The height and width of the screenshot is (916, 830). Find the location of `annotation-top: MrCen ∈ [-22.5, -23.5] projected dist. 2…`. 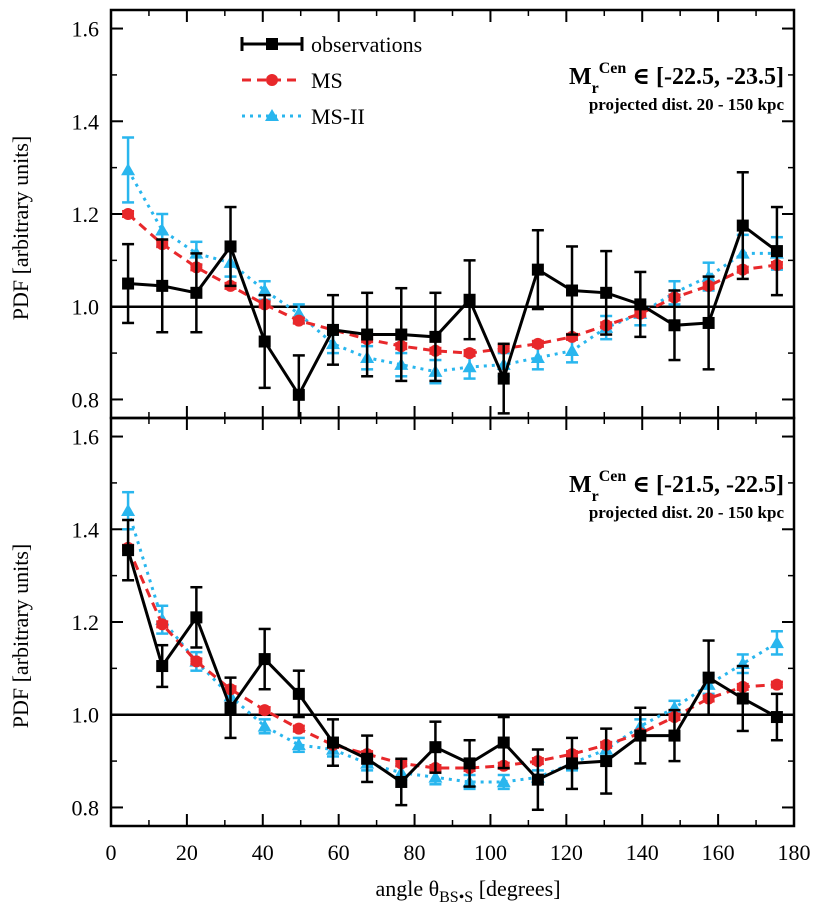

annotation-top: MrCen ∈ [-22.5, -23.5] projected dist. 2… is located at coordinates (677, 87).